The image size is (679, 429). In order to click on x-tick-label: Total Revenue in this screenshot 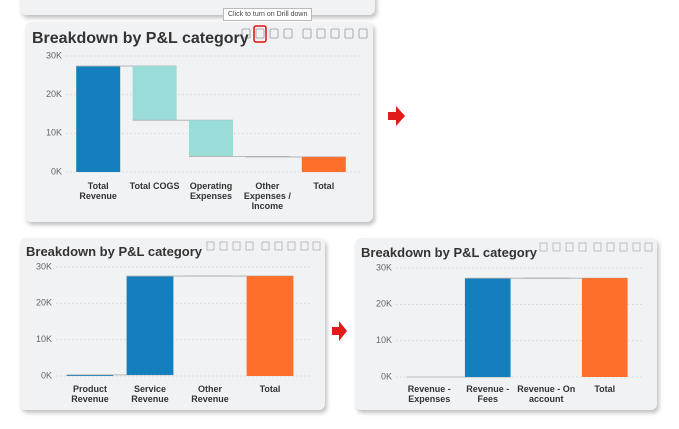, I will do `click(98, 191)`.